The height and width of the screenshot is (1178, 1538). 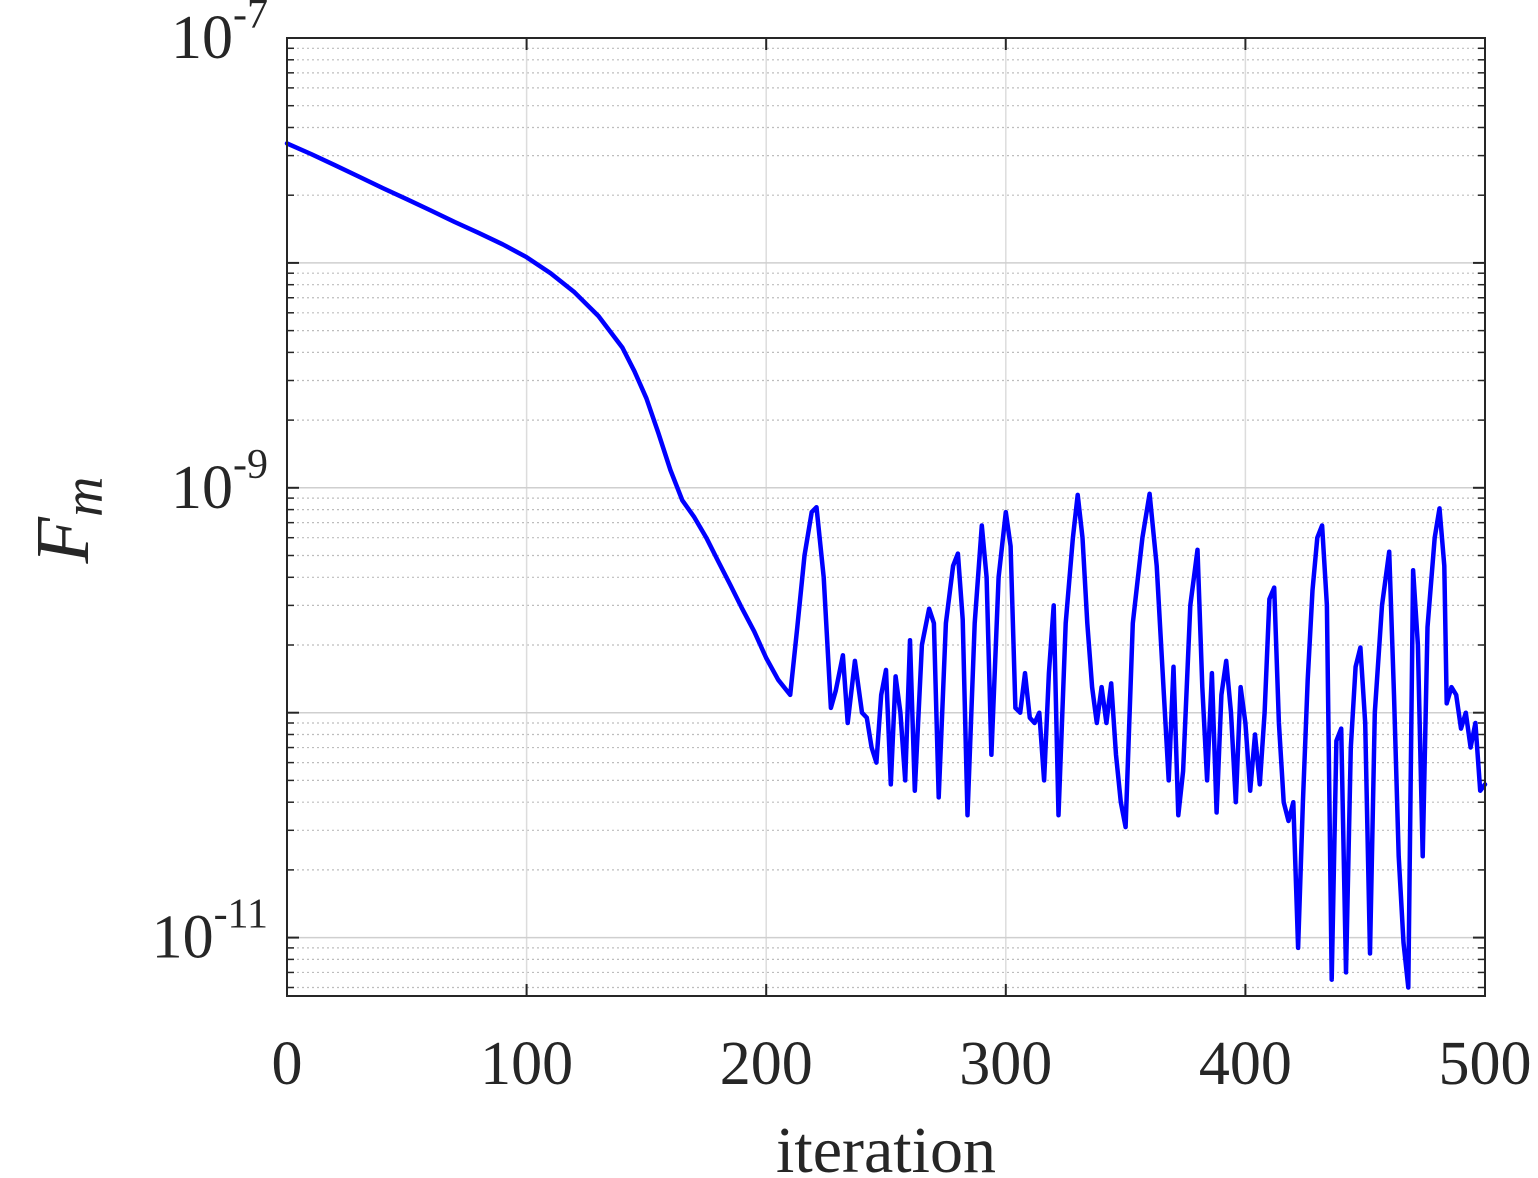 What do you see at coordinates (1005, 1064) in the screenshot?
I see `x-tick-label: 300` at bounding box center [1005, 1064].